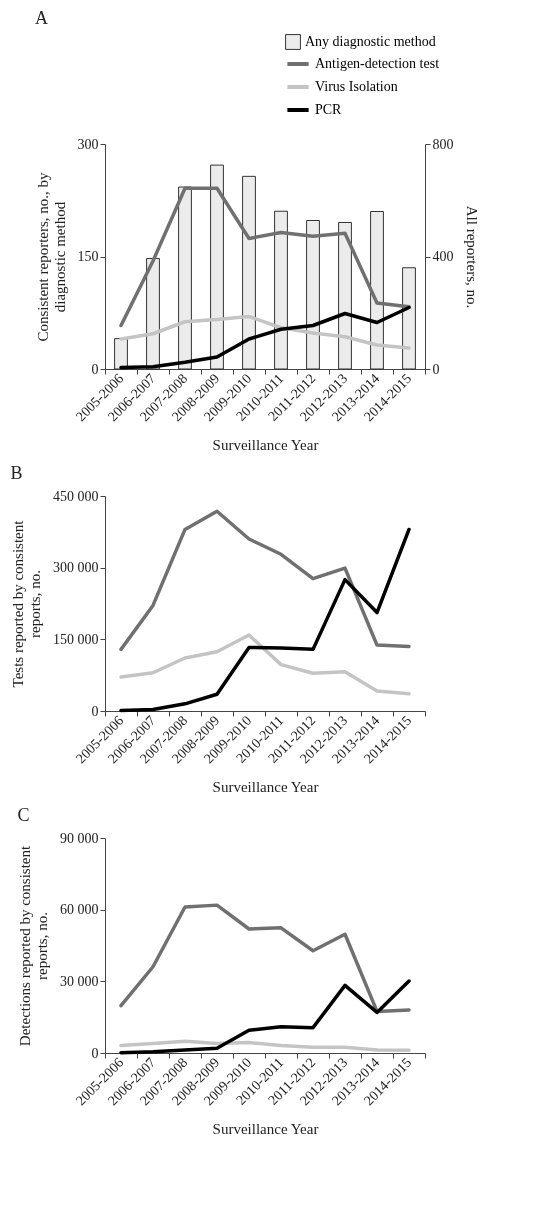 This screenshot has width=553, height=1229. What do you see at coordinates (76, 568) in the screenshot?
I see `y-tick-label: 300 000` at bounding box center [76, 568].